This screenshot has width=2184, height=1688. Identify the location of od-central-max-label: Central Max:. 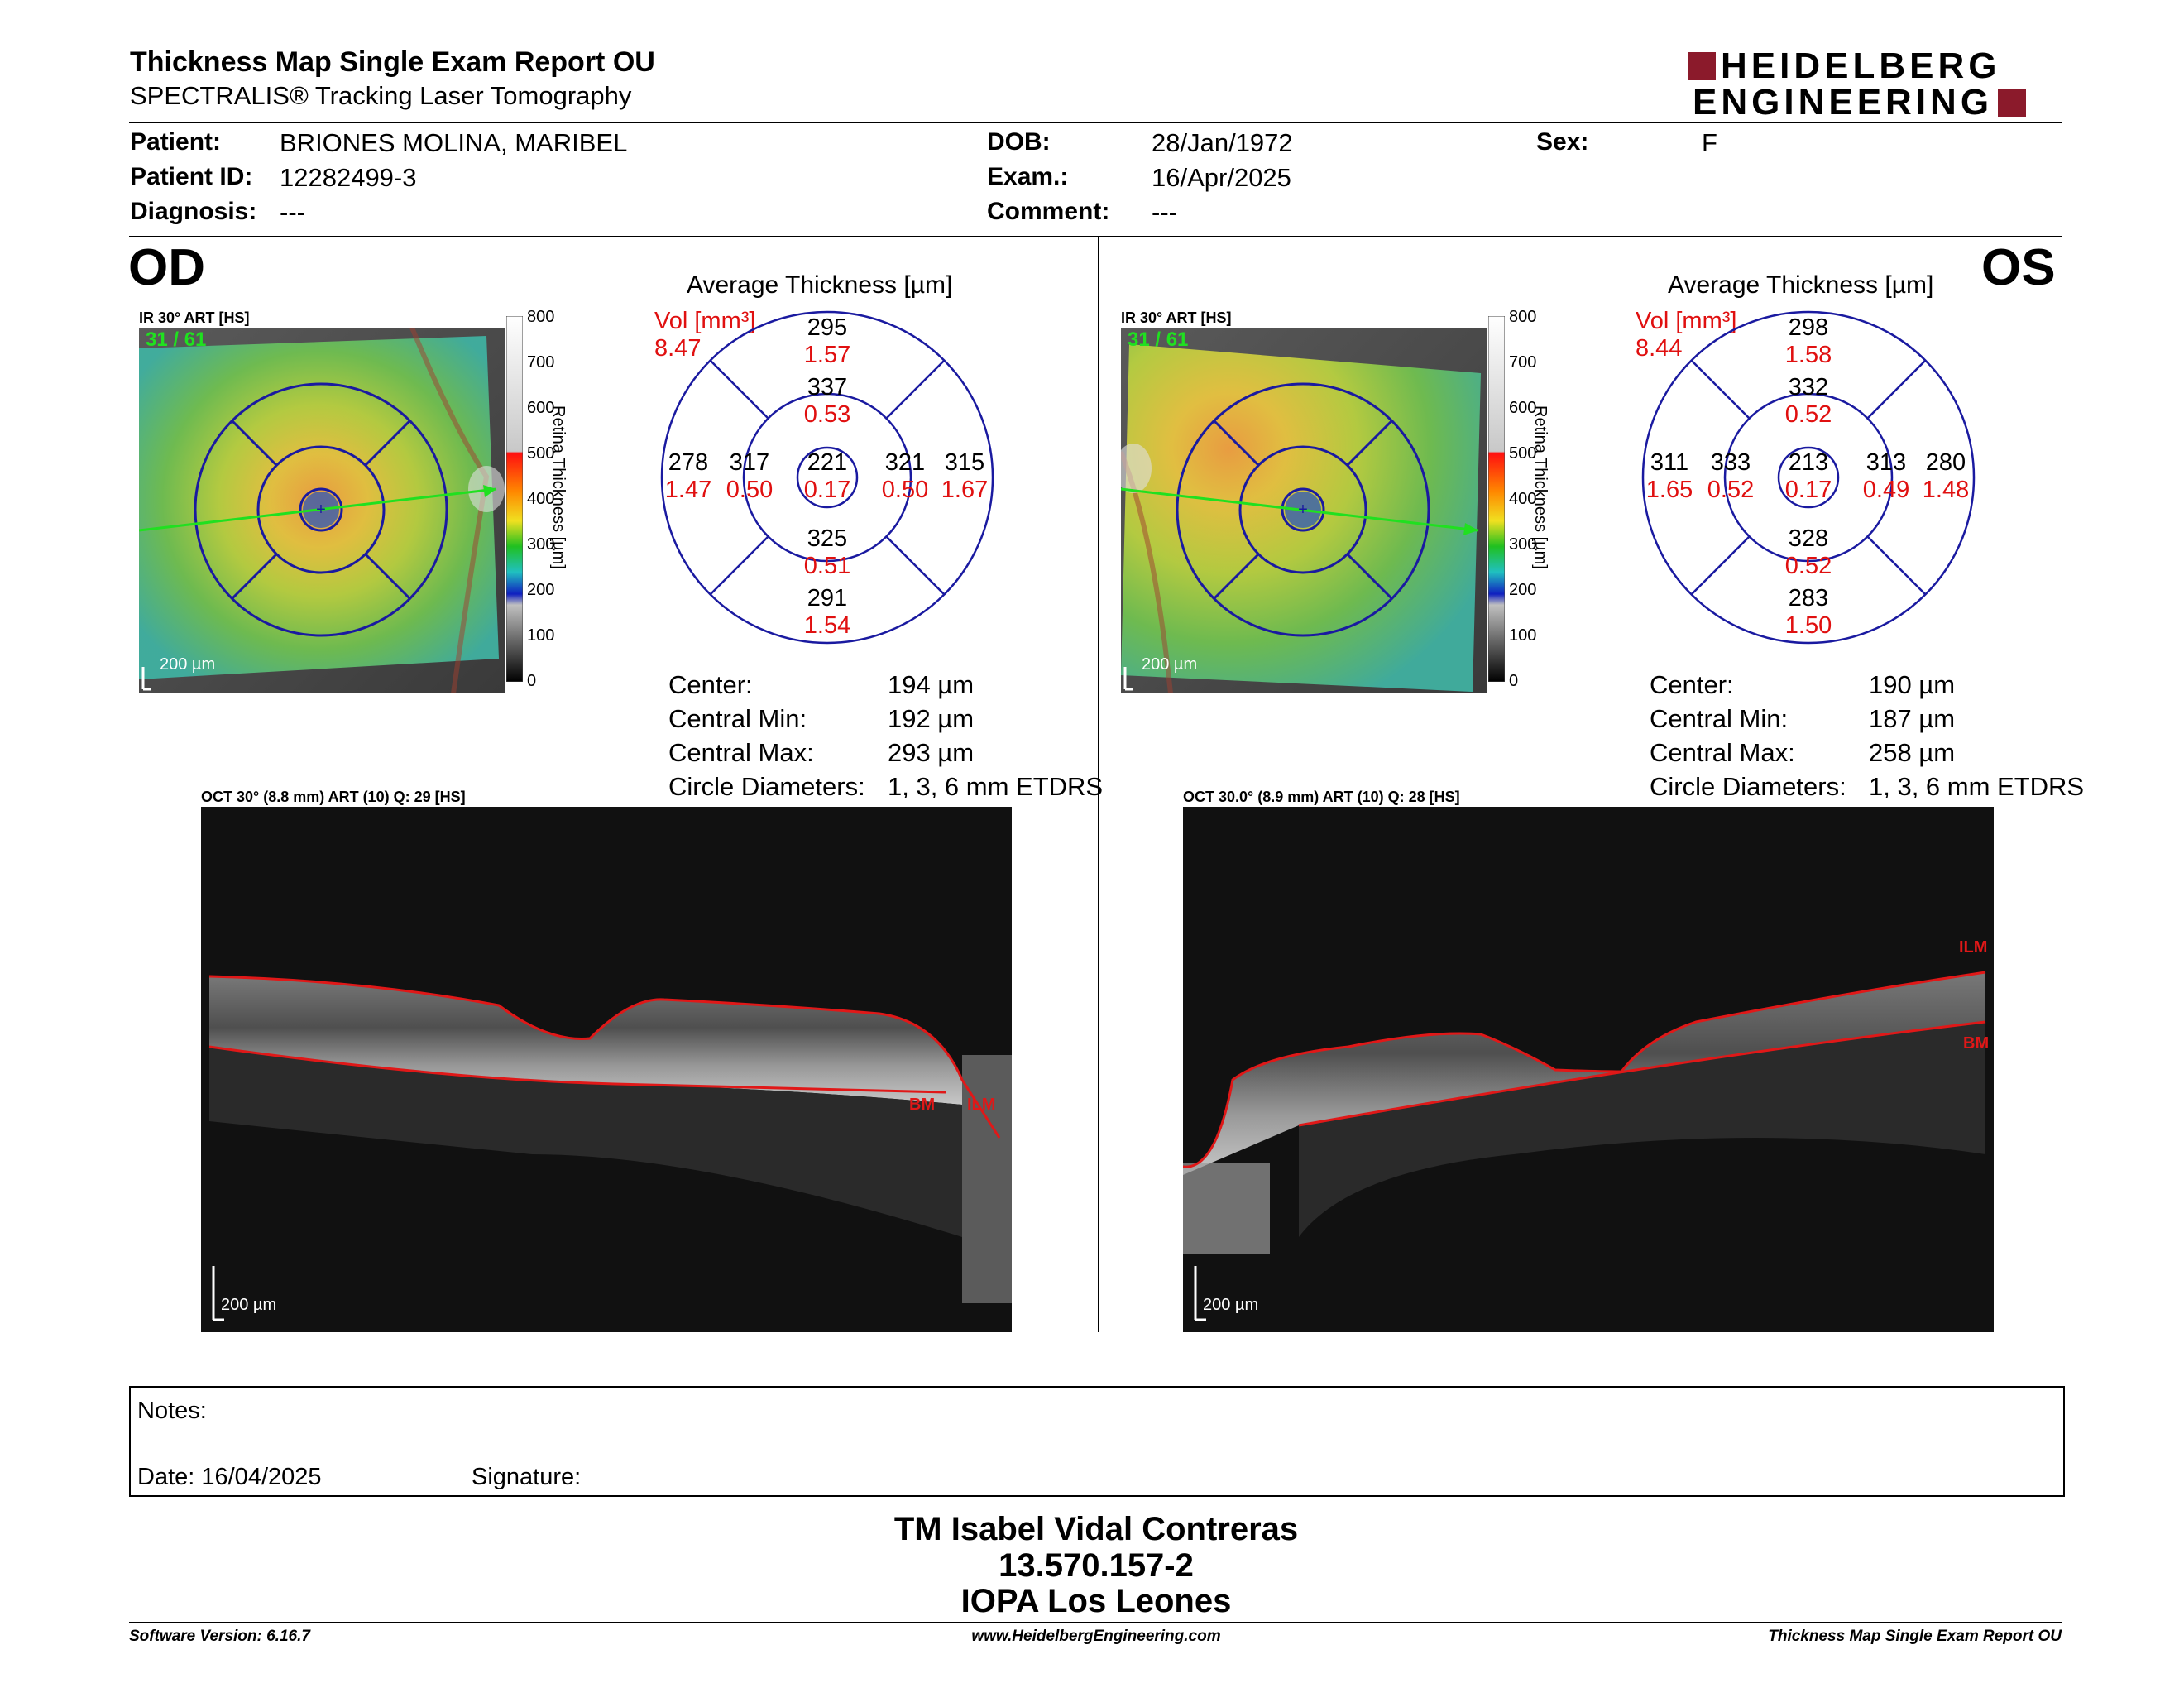
(741, 752).